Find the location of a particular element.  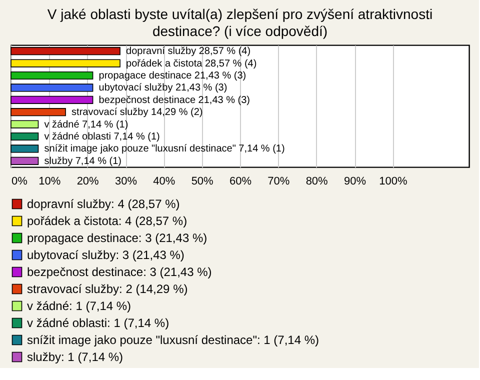

legend-label: snížit image jako pouze "luxusní destinace": 1 (7,14 %) is located at coordinates (173, 340).